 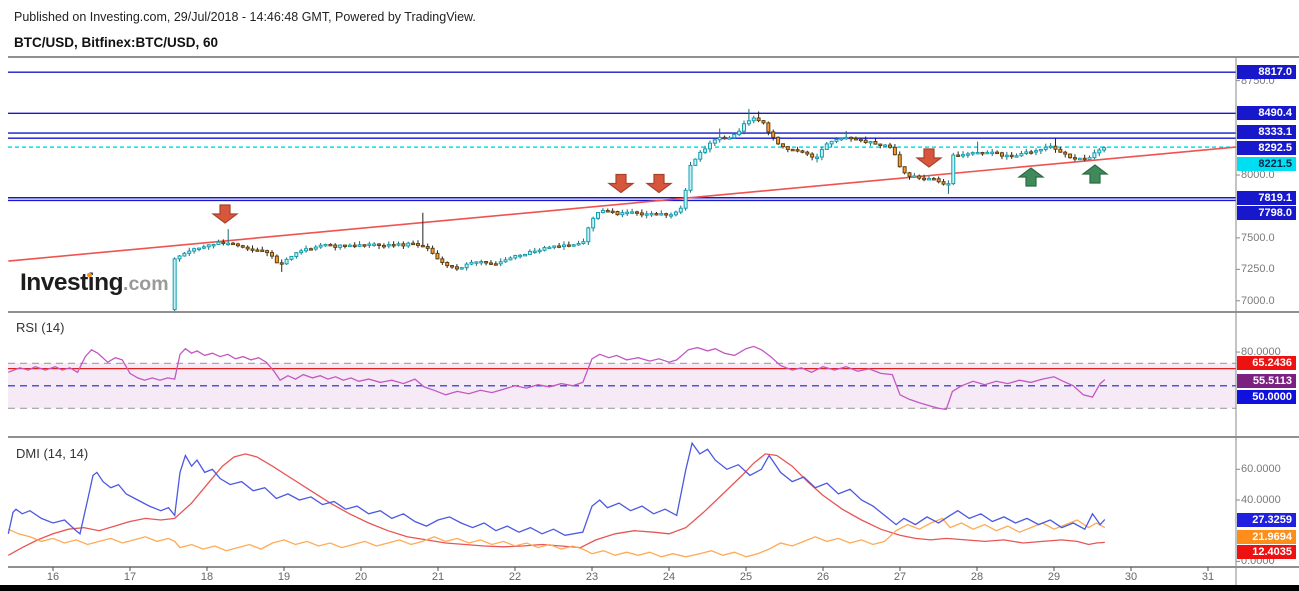 I want to click on day-label: 24, so click(x=669, y=577).